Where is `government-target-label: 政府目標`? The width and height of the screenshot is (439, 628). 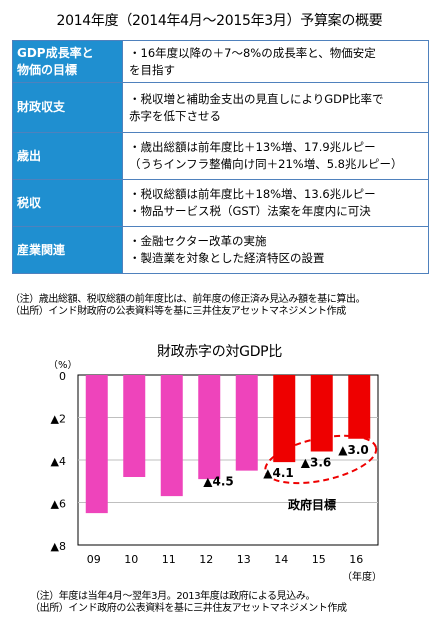
government-target-label: 政府目標 is located at coordinates (312, 504).